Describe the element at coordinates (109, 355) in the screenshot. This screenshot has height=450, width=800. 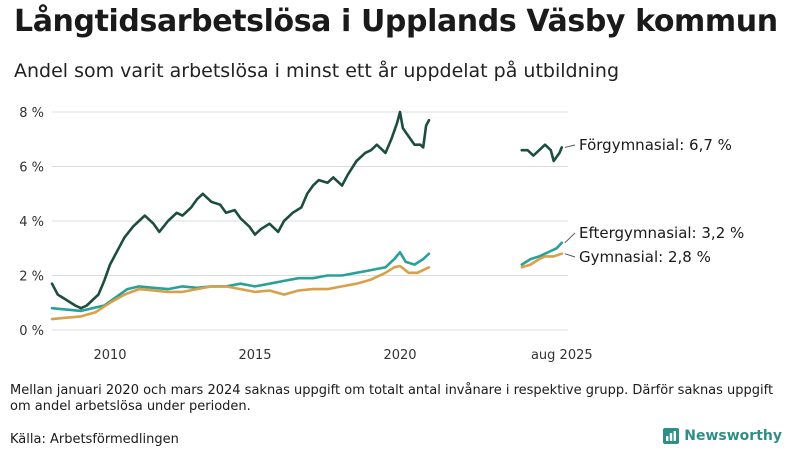
I see `x-tick-label: 2010` at that location.